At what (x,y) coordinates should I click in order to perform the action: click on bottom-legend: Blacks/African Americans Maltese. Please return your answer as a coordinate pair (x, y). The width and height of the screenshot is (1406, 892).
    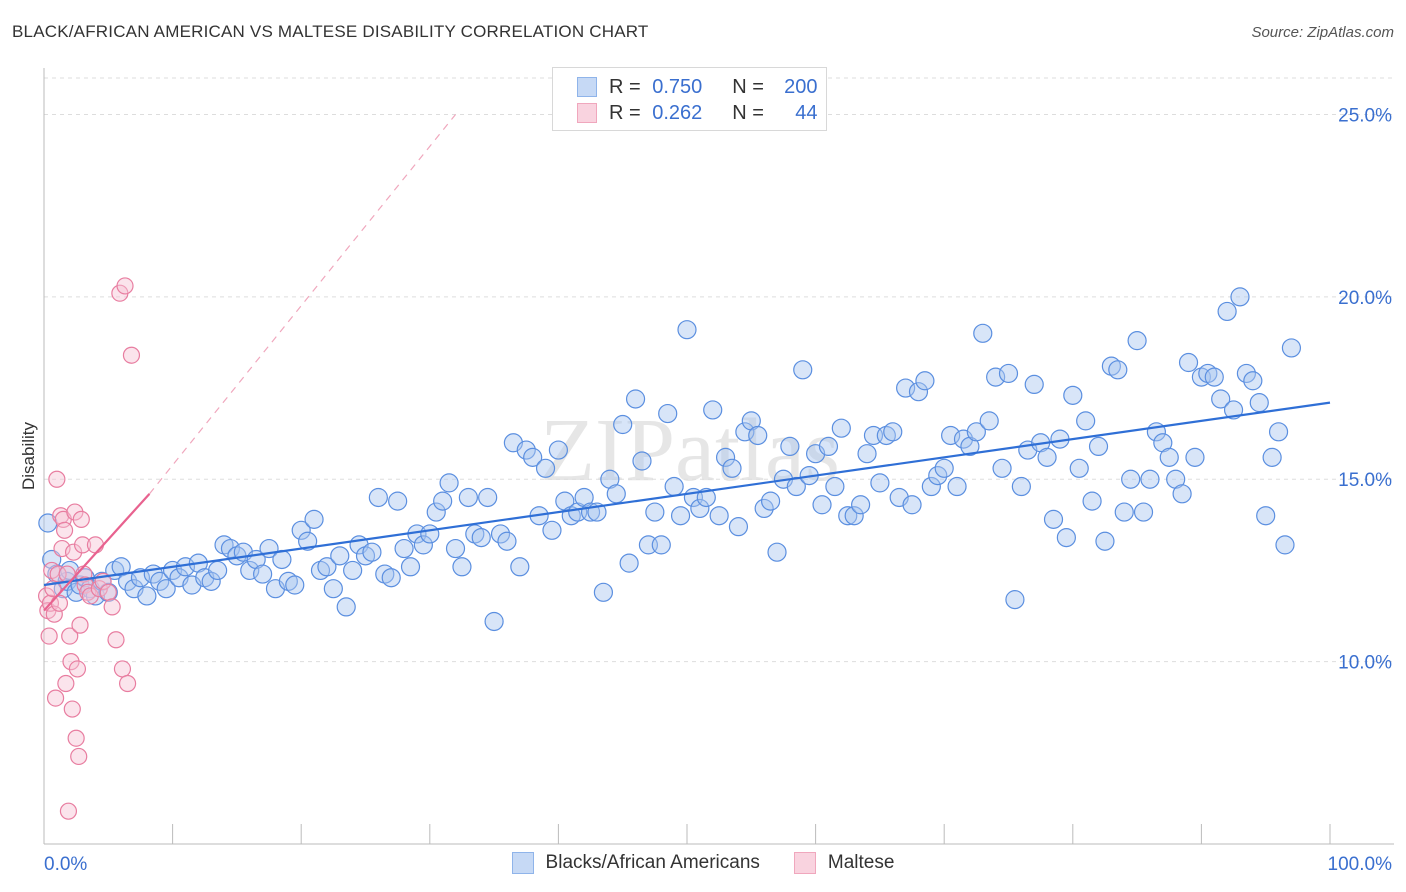
    Looking at the image, I should click on (703, 863).